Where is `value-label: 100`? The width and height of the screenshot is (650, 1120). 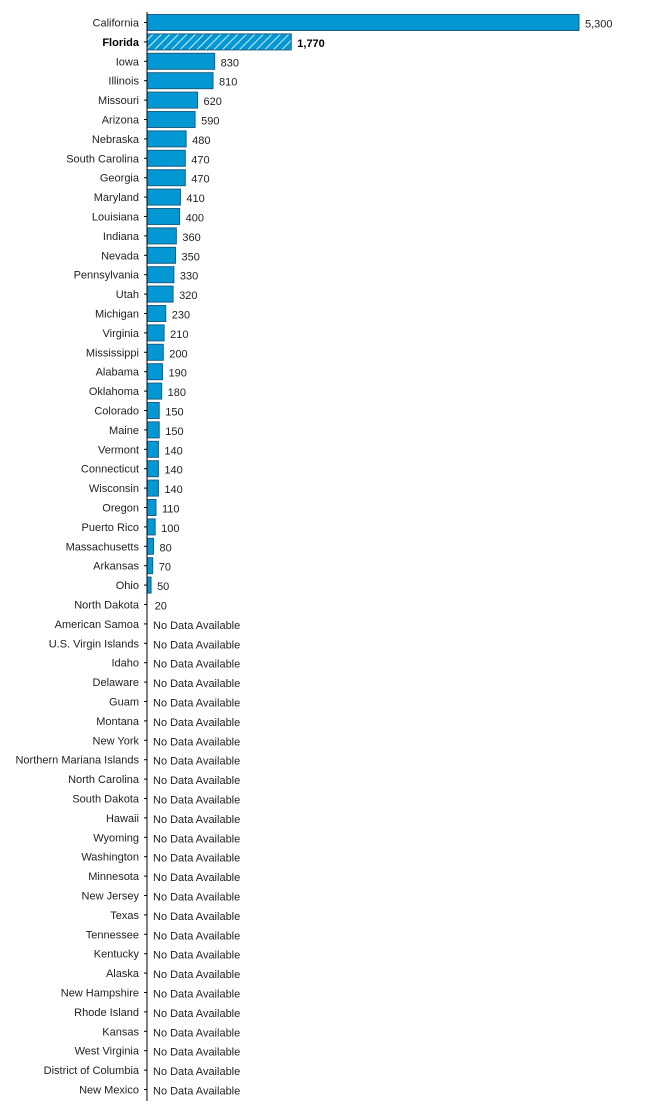 value-label: 100 is located at coordinates (170, 529).